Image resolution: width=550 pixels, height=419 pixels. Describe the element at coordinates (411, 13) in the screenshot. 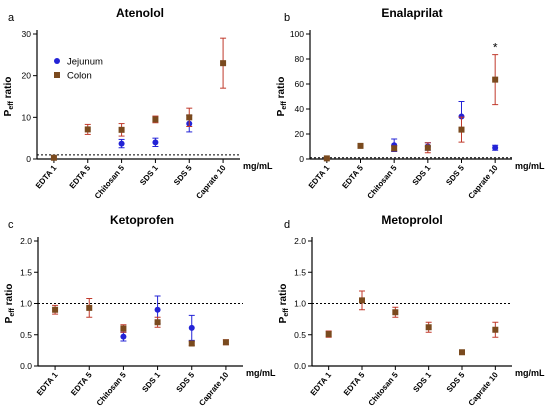

I see `panel-title: Enalaprilat` at that location.